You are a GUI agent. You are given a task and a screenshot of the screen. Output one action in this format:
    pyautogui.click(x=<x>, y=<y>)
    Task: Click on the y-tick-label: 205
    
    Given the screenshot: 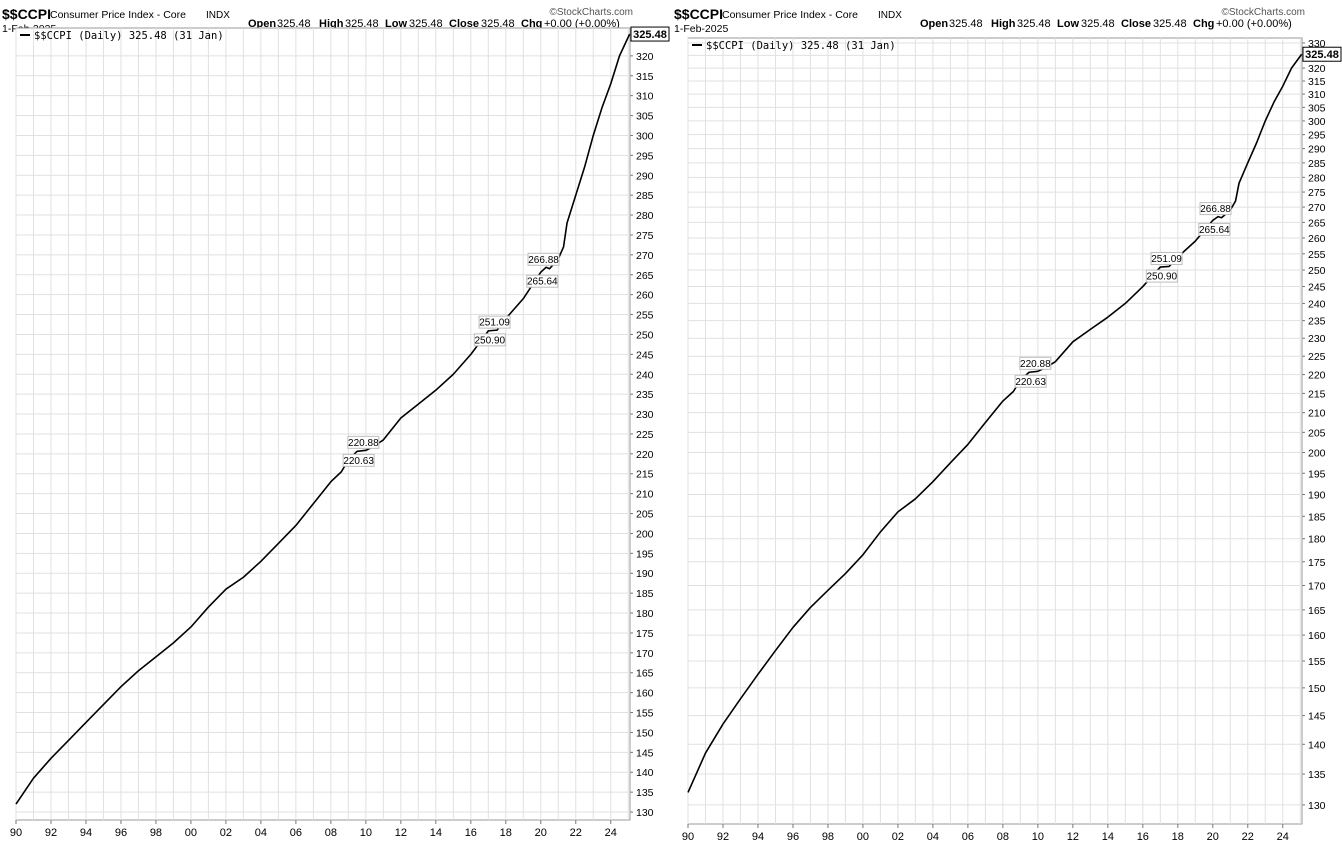 What is the action you would take?
    pyautogui.click(x=1317, y=433)
    